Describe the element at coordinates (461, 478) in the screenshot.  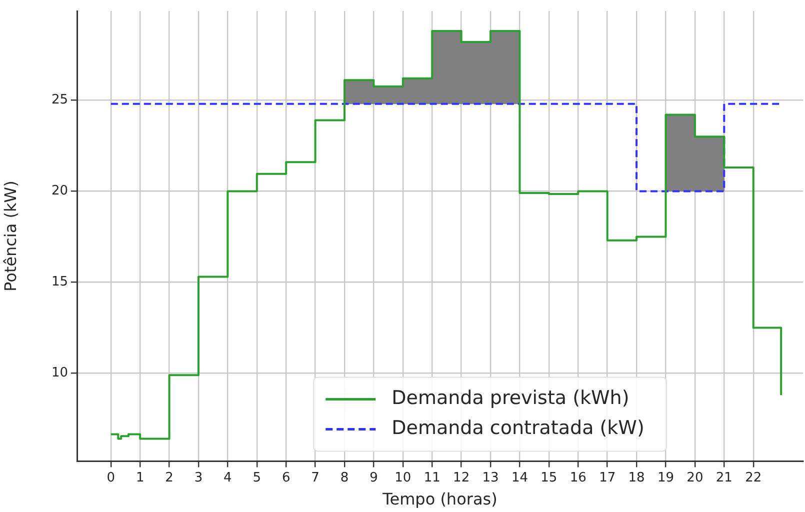
I see `x-tick-label: 12` at that location.